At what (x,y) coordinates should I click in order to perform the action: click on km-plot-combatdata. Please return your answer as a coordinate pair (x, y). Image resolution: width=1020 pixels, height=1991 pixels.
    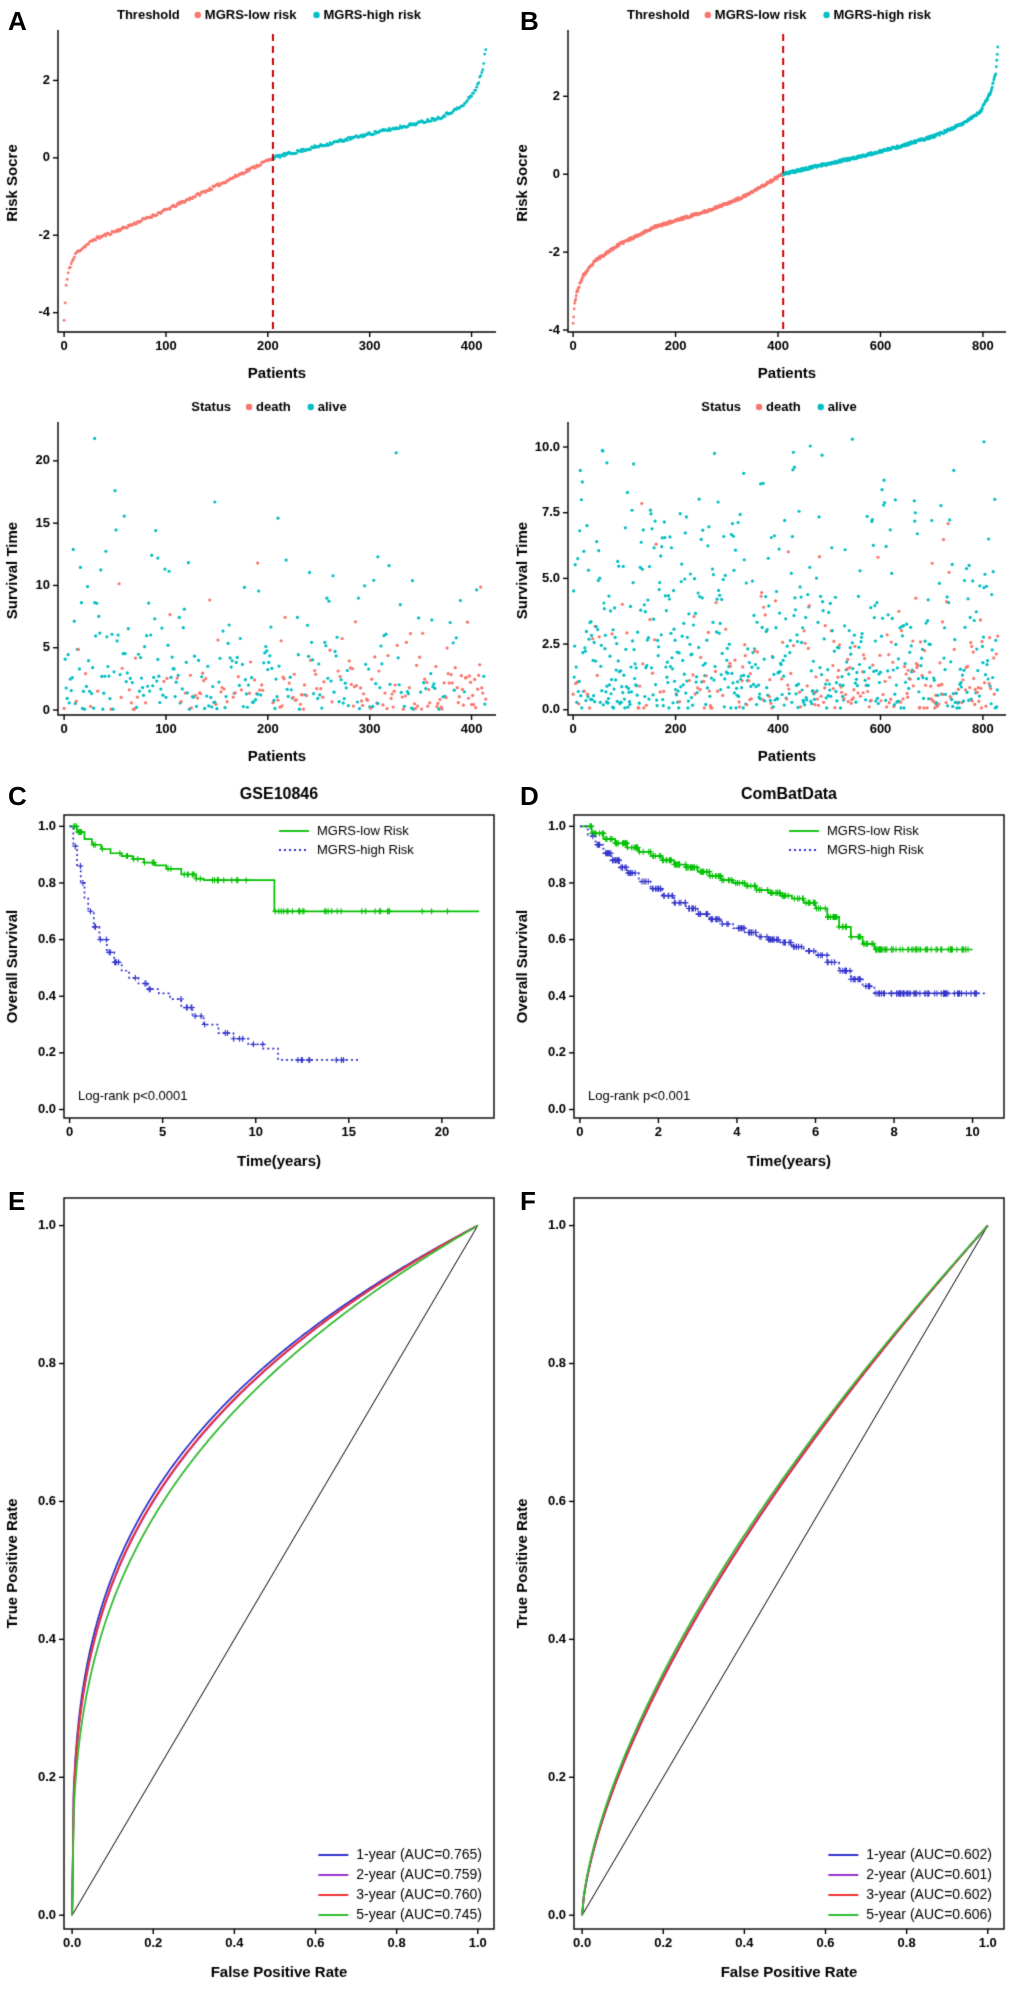
    Looking at the image, I should click on (765, 977).